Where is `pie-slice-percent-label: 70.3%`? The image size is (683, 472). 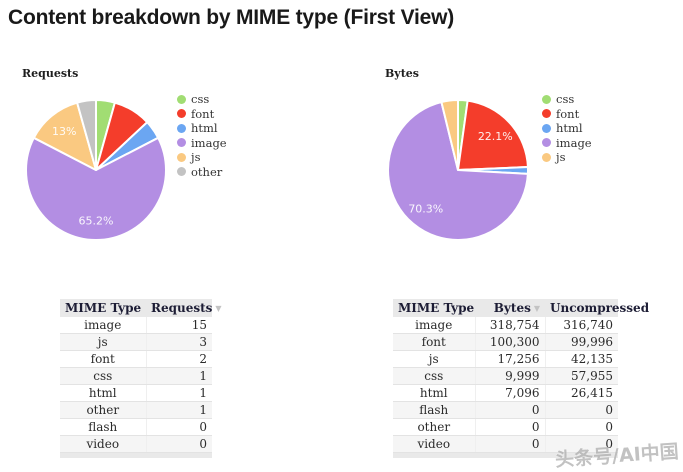
pie-slice-percent-label: 70.3% is located at coordinates (425, 209).